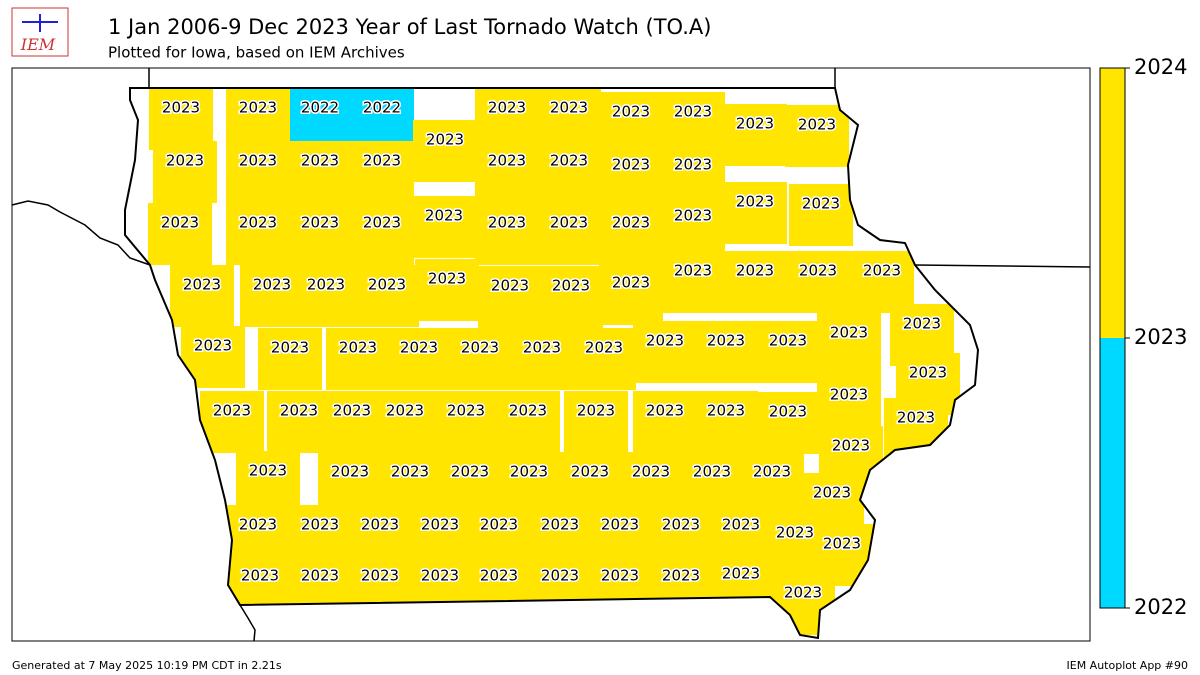 This screenshot has height=675, width=1200. Describe the element at coordinates (40, 32) in the screenshot. I see `logo: IEM` at that location.